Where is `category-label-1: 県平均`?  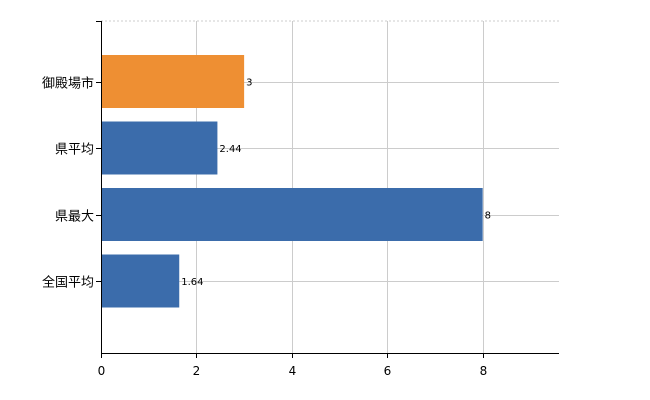 category-label-1: 県平均 is located at coordinates (74, 150).